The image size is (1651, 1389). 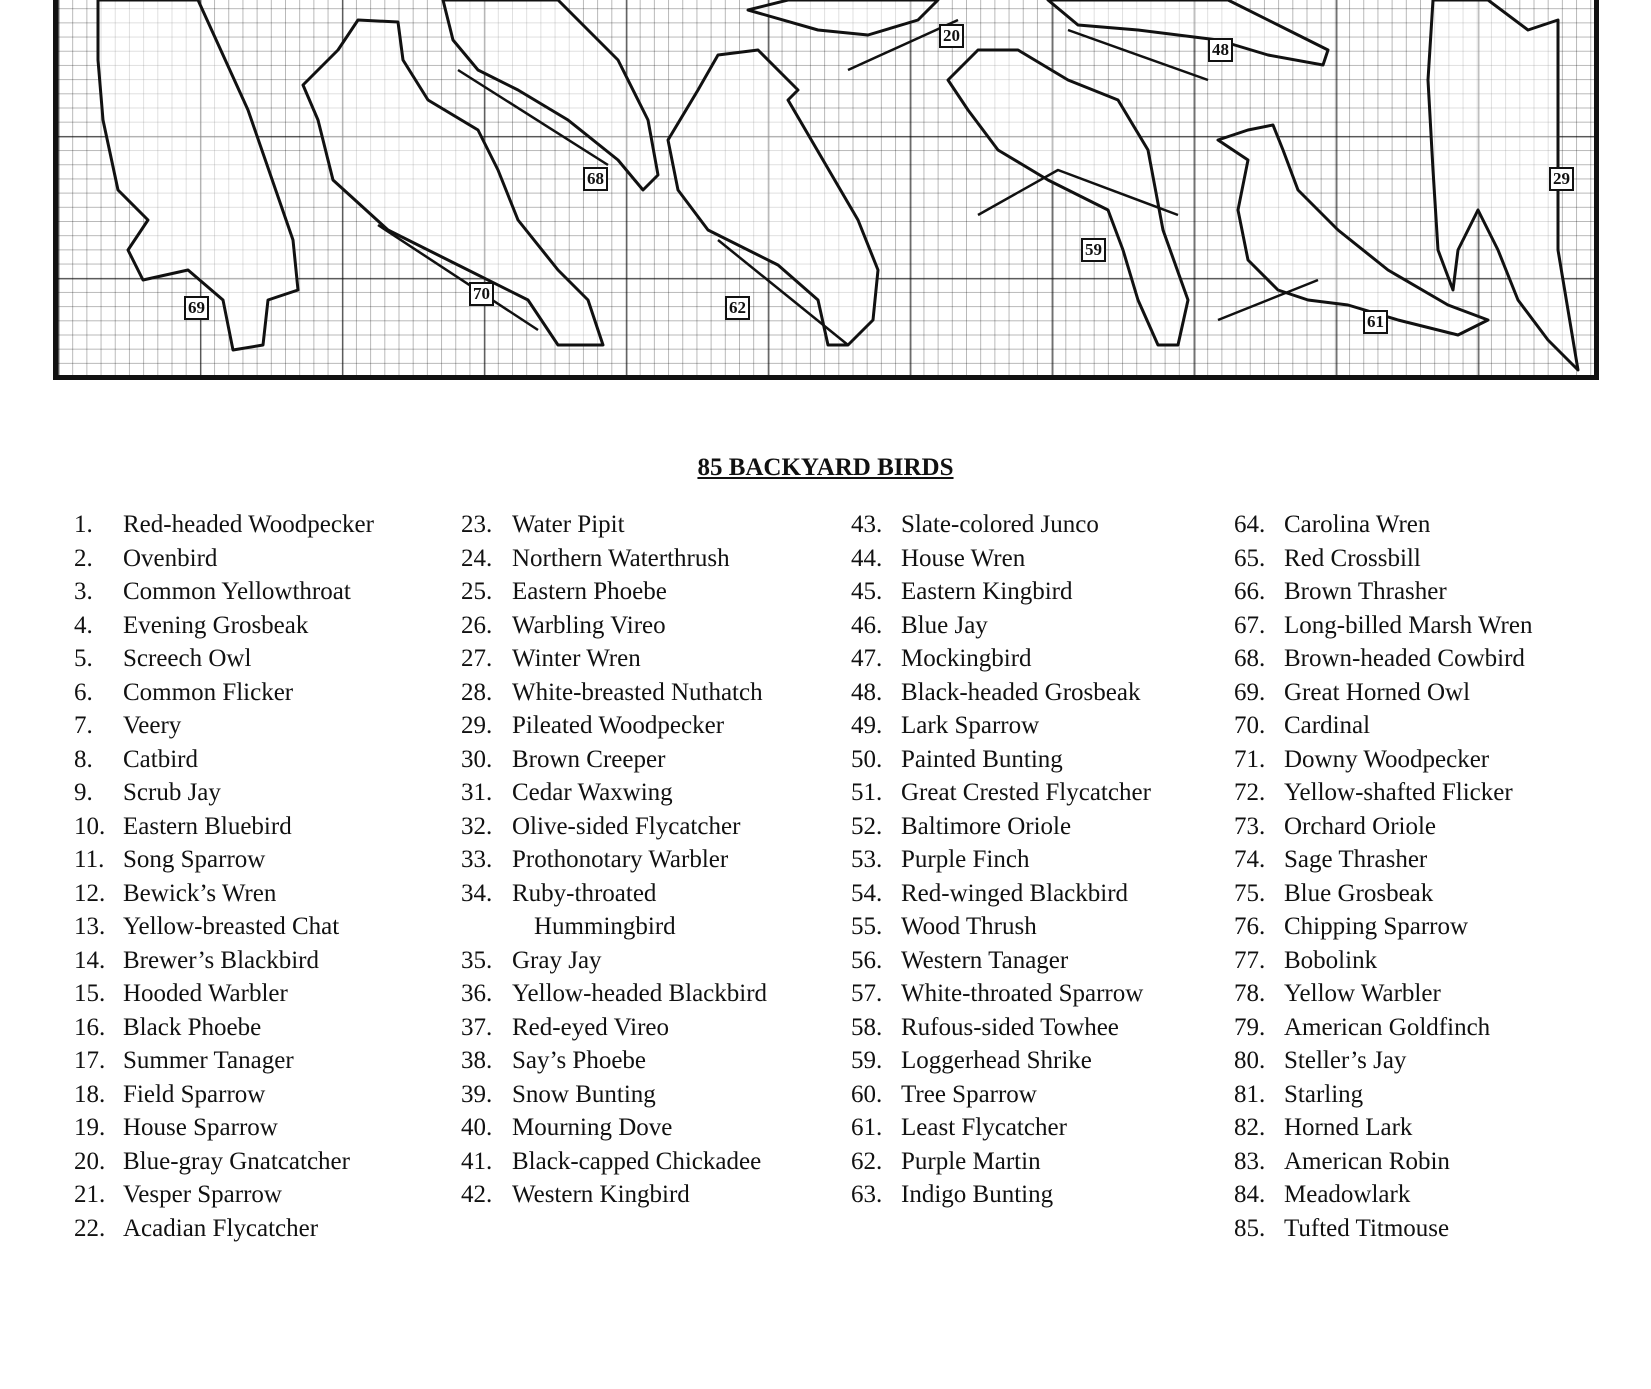 What do you see at coordinates (1398, 792) in the screenshot?
I see `bird-name: Yellow-shafted Flicker` at bounding box center [1398, 792].